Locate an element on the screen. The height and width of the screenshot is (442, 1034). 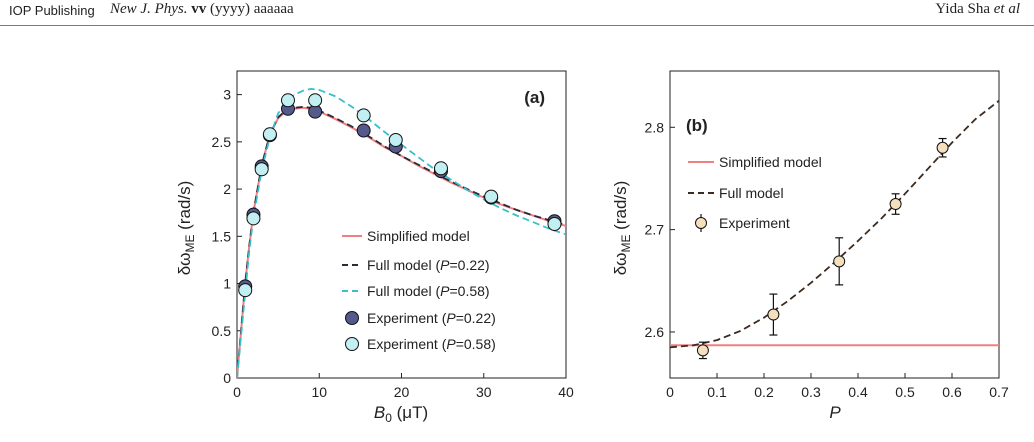
legend-a-full-022-suffix: =0.22) is located at coordinates (469, 265).